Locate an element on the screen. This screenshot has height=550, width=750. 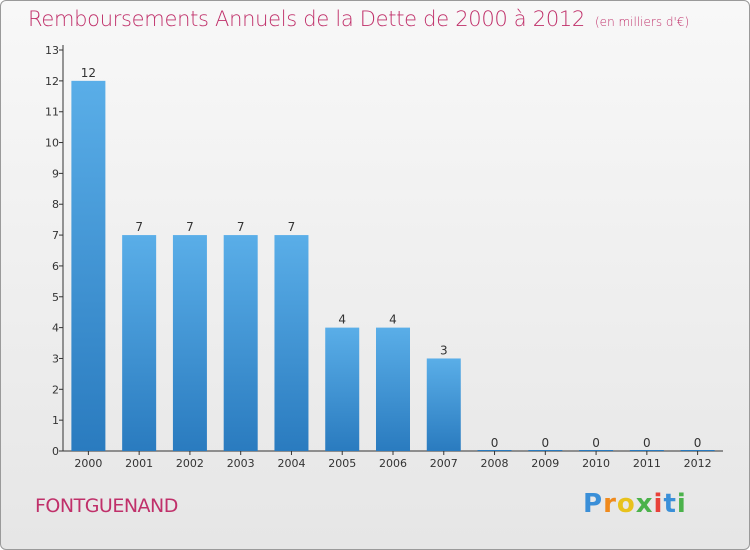
x-tick-label-2011: 2011 is located at coordinates (647, 463).